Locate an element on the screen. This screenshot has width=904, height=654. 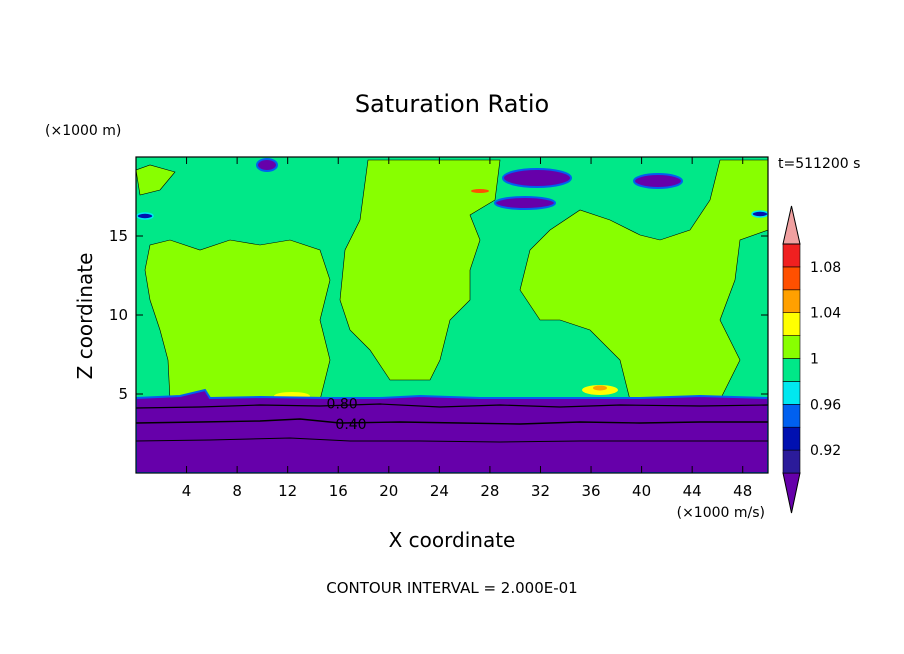
x-tick-label: 4 is located at coordinates (187, 491).